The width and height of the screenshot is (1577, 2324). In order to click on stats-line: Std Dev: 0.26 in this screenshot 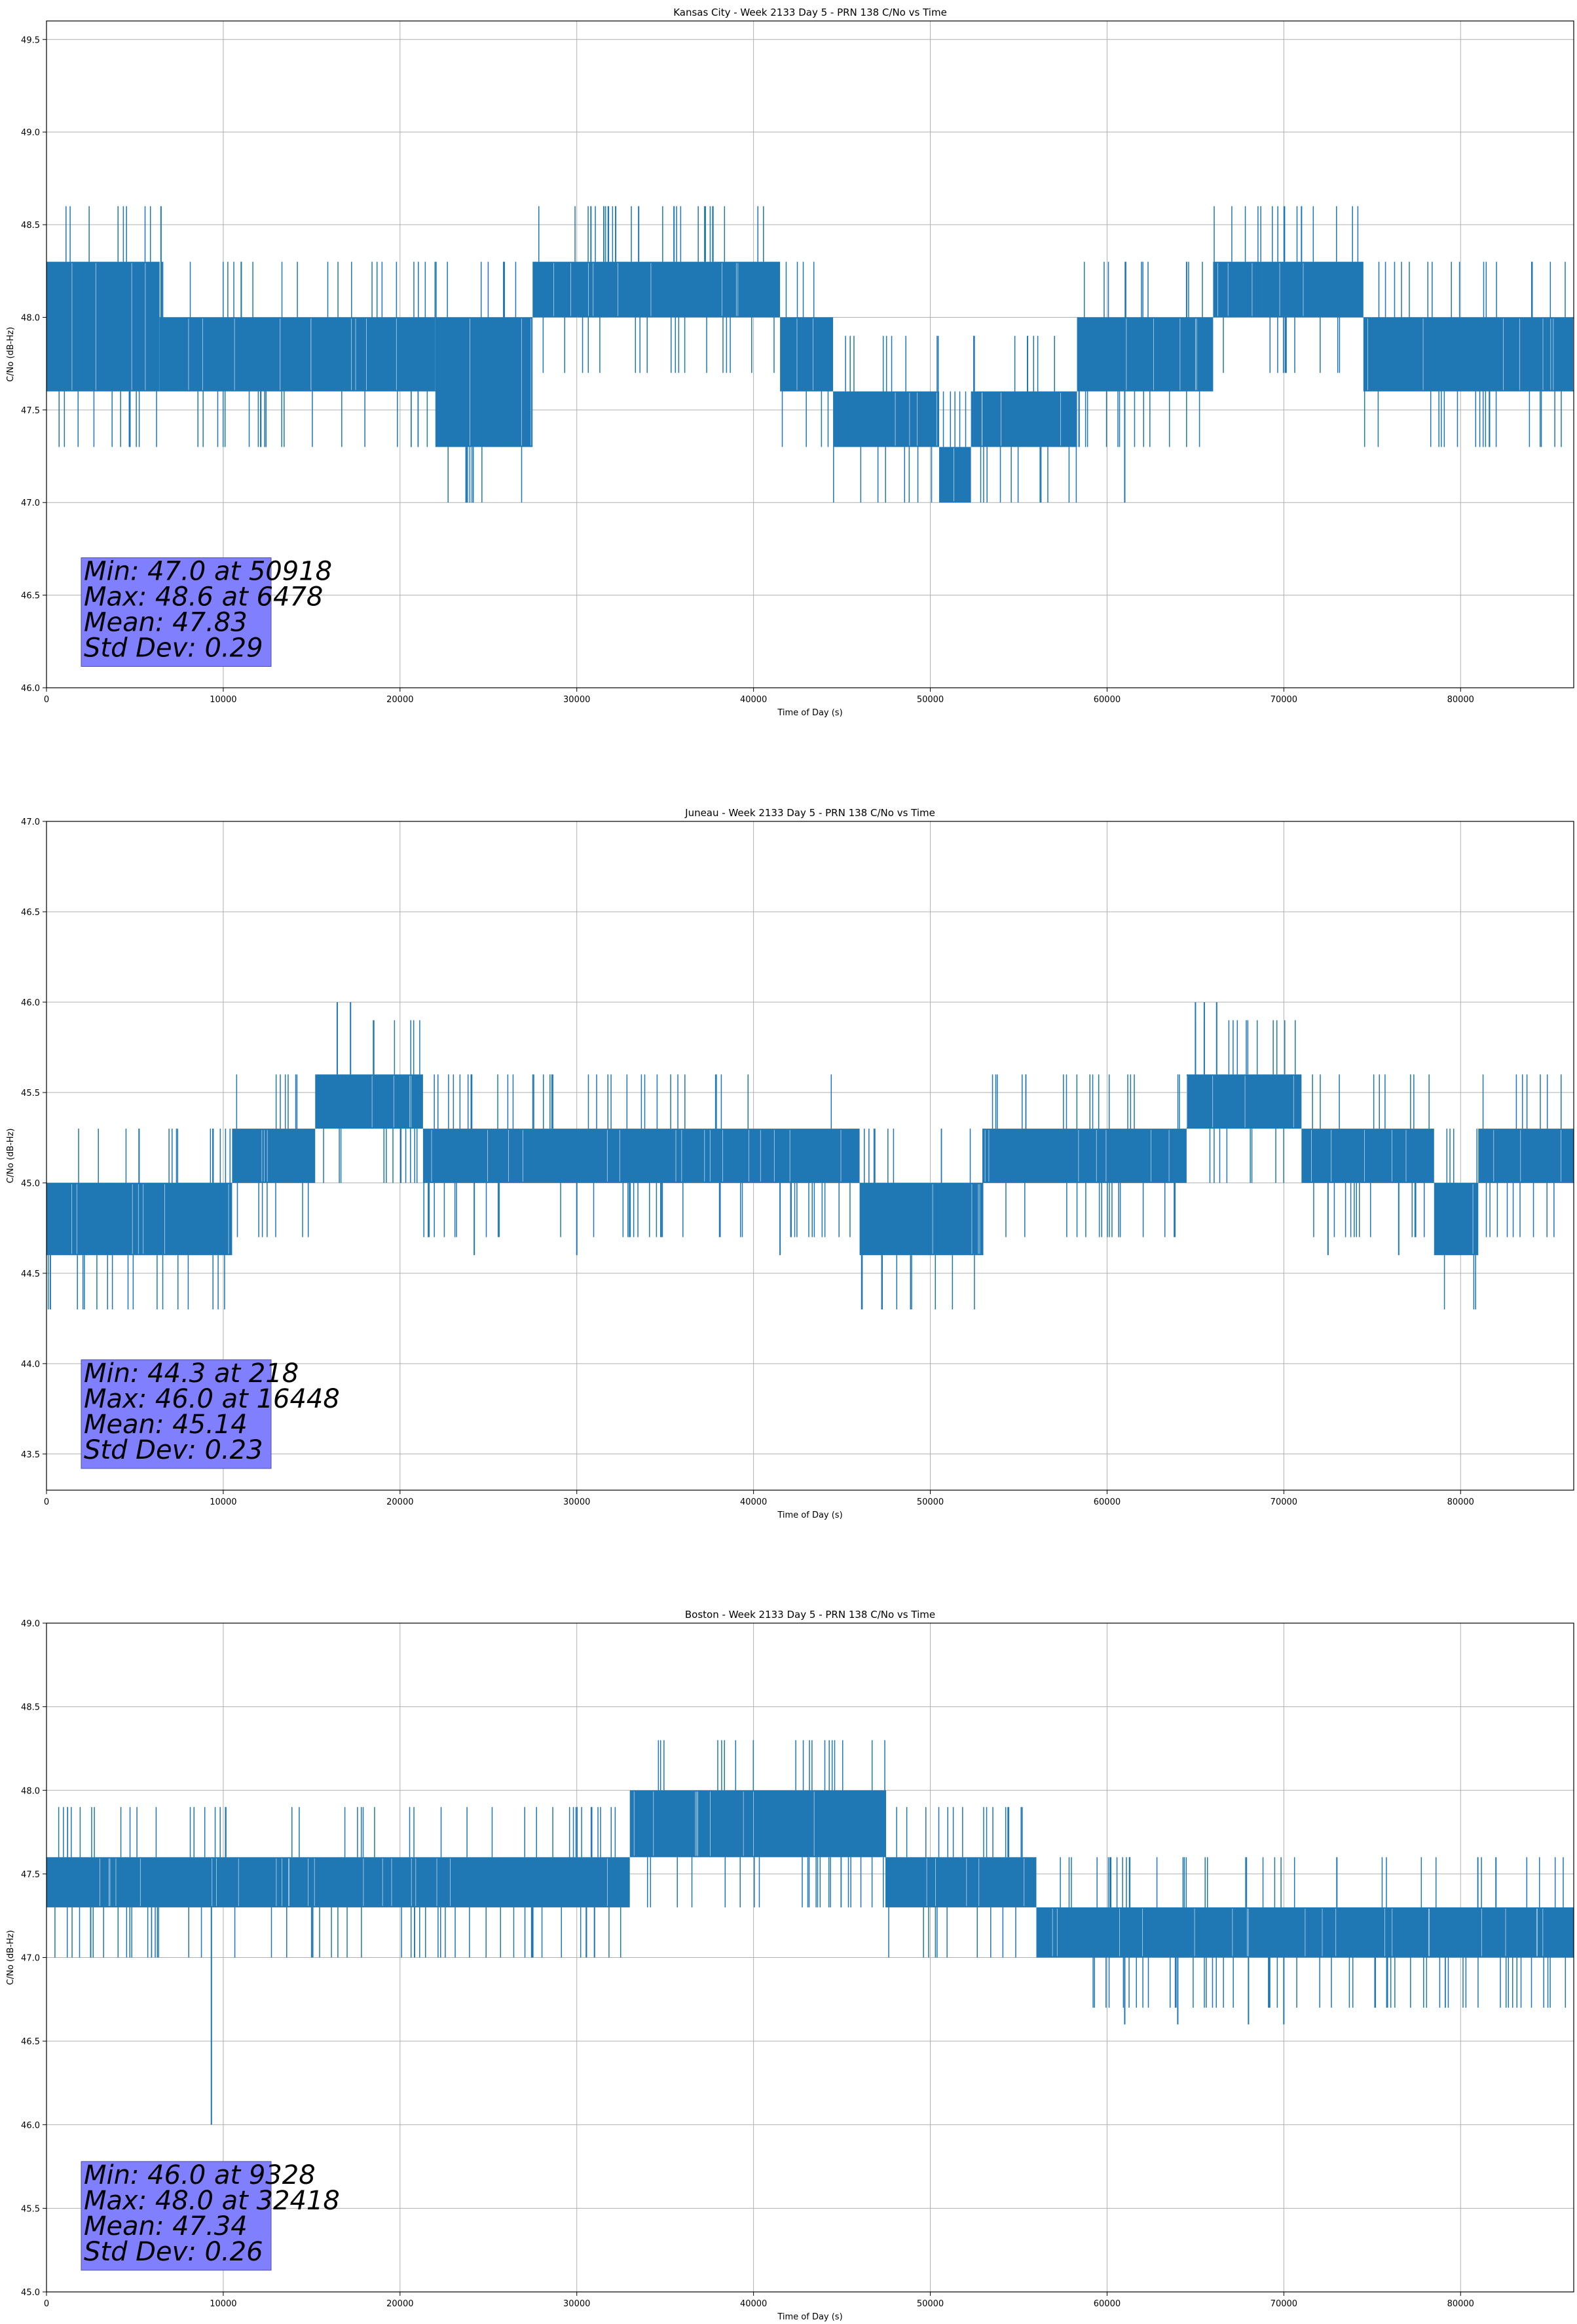, I will do `click(173, 2252)`.